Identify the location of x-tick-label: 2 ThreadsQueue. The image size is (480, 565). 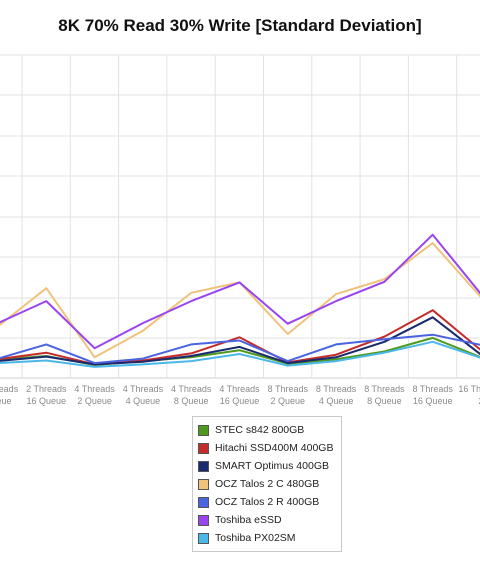
(9, 395).